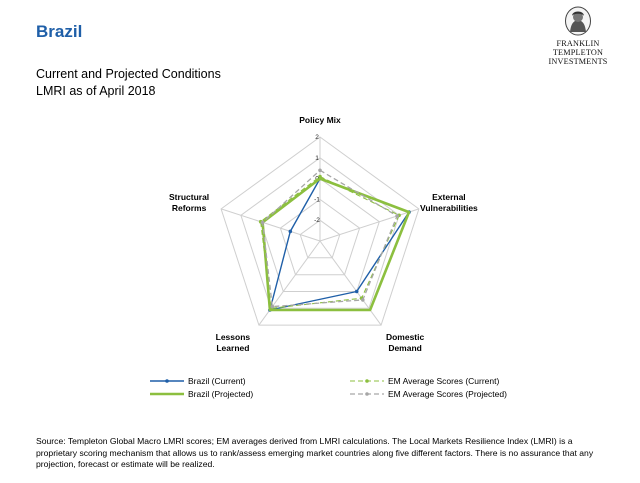 This screenshot has width=640, height=483. I want to click on franklin-portrait-icon, so click(578, 21).